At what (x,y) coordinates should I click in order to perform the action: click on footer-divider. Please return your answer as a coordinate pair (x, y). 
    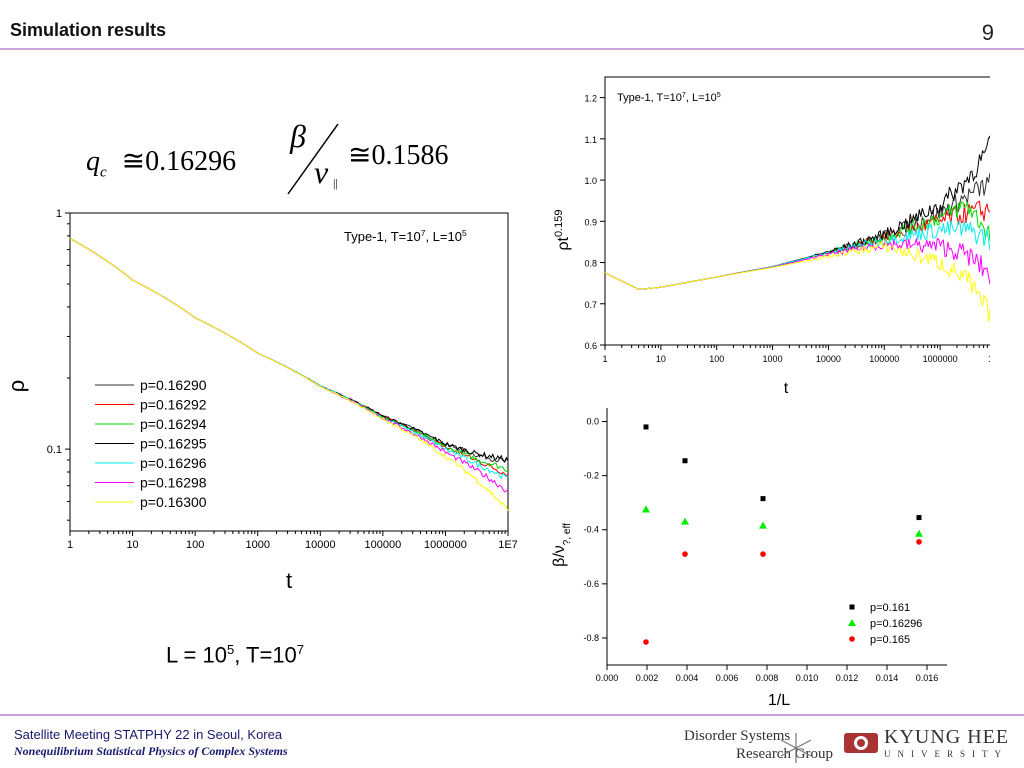
    Looking at the image, I should click on (512, 715).